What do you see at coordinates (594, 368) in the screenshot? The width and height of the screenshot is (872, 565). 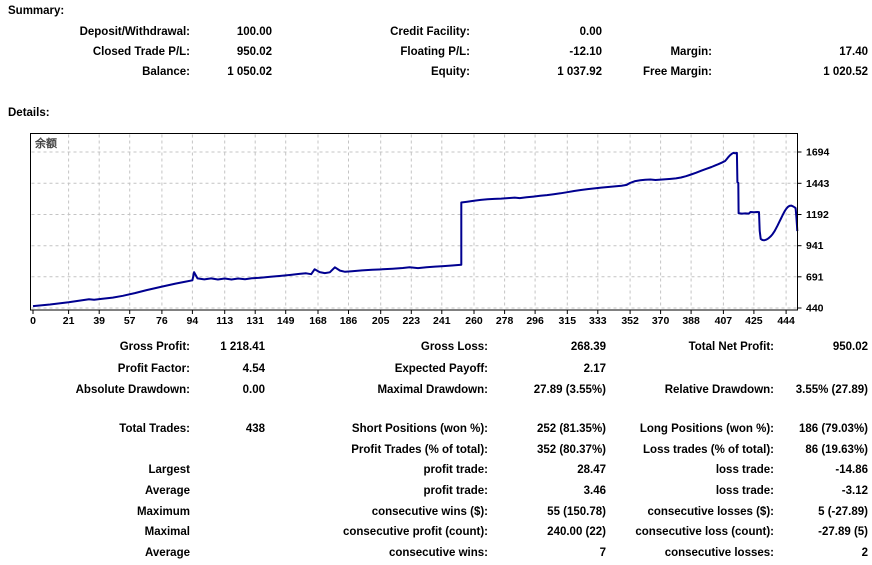 I see `stat-value: 2.17` at bounding box center [594, 368].